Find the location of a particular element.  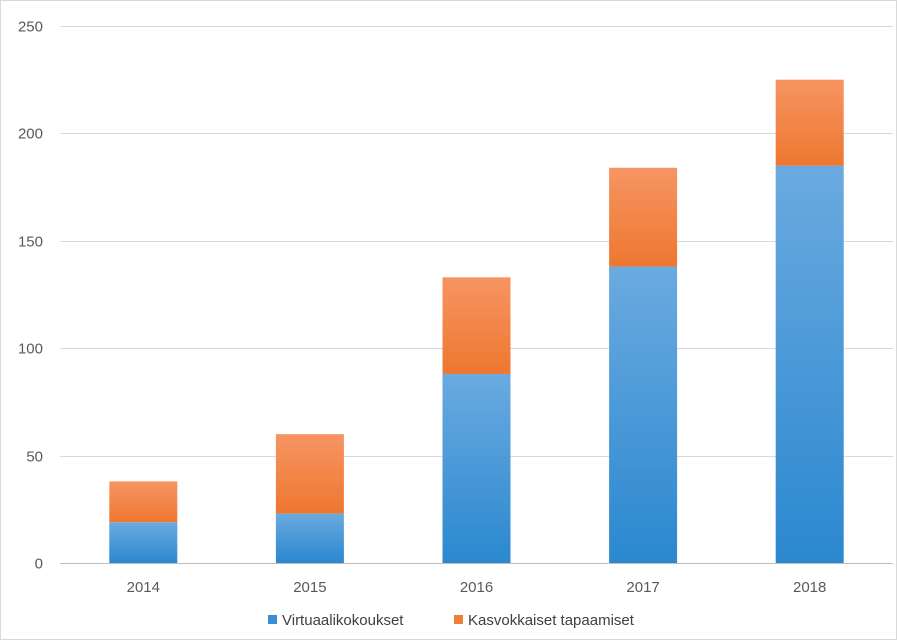

bar-kasvokkaiset-2016 is located at coordinates (476, 325).